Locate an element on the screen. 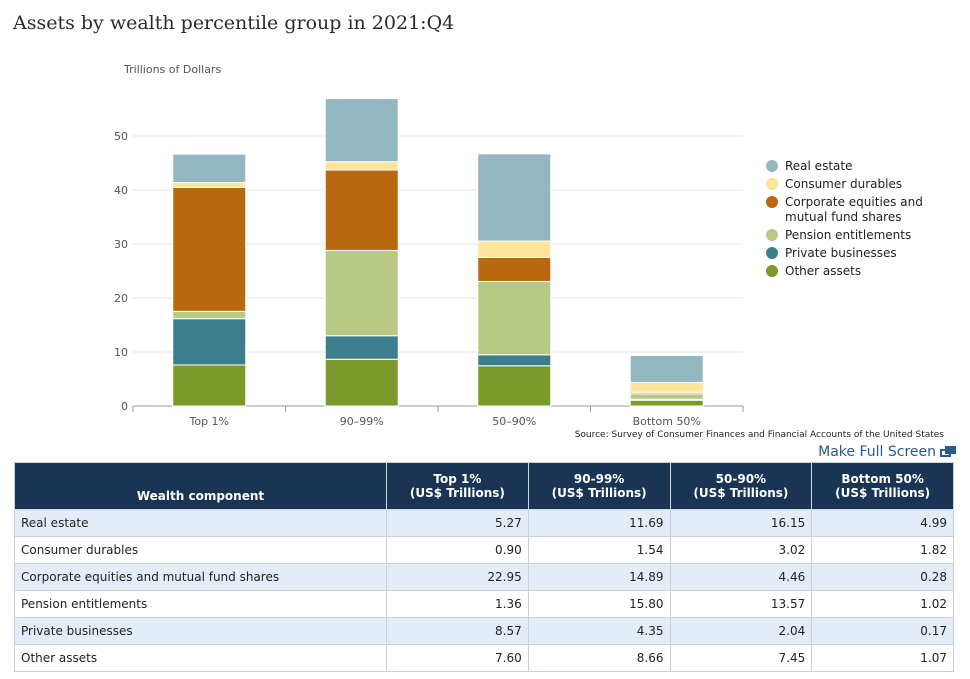 This screenshot has height=679, width=970. x-tick-label: Bottom 50% is located at coordinates (667, 421).